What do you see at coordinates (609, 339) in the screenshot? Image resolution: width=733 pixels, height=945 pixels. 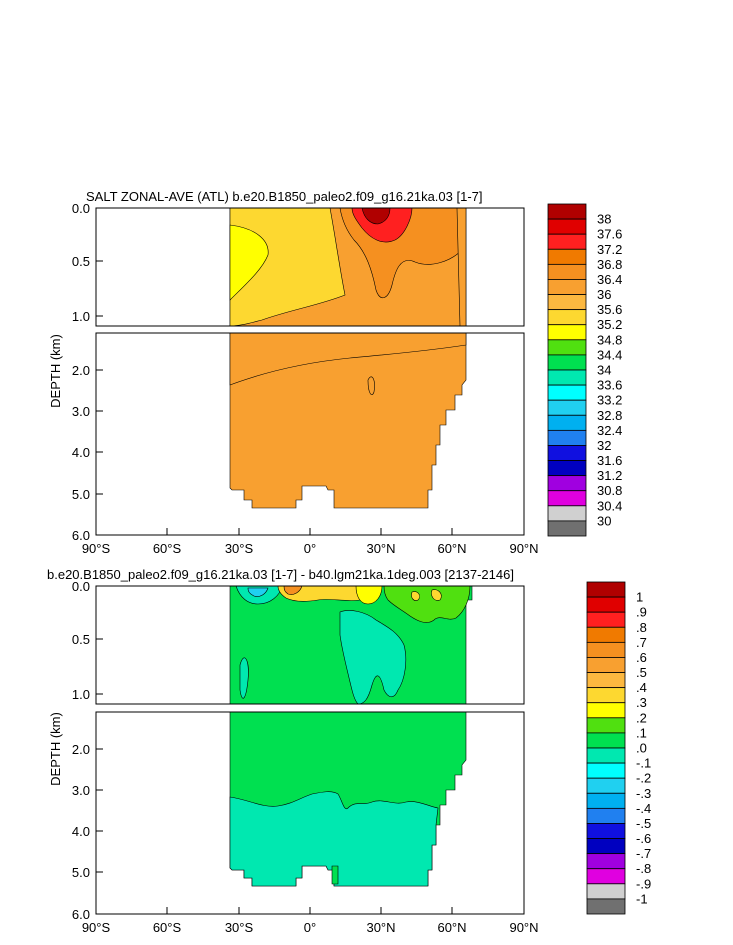 I see `colorbar-label: 34.8` at bounding box center [609, 339].